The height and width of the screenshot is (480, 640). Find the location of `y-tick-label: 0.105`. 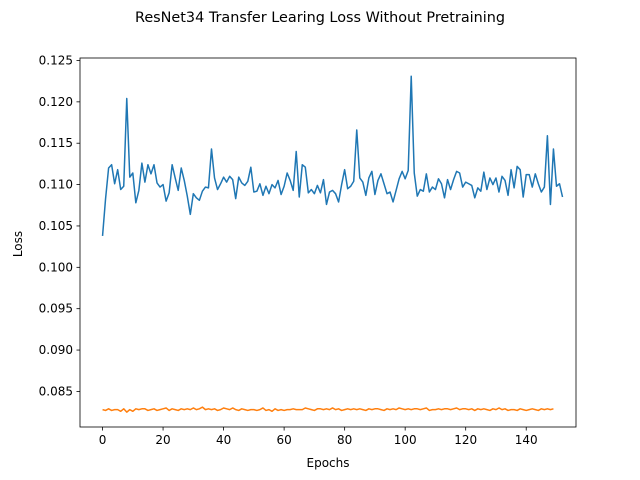

y-tick-label: 0.105 is located at coordinates (56, 226).